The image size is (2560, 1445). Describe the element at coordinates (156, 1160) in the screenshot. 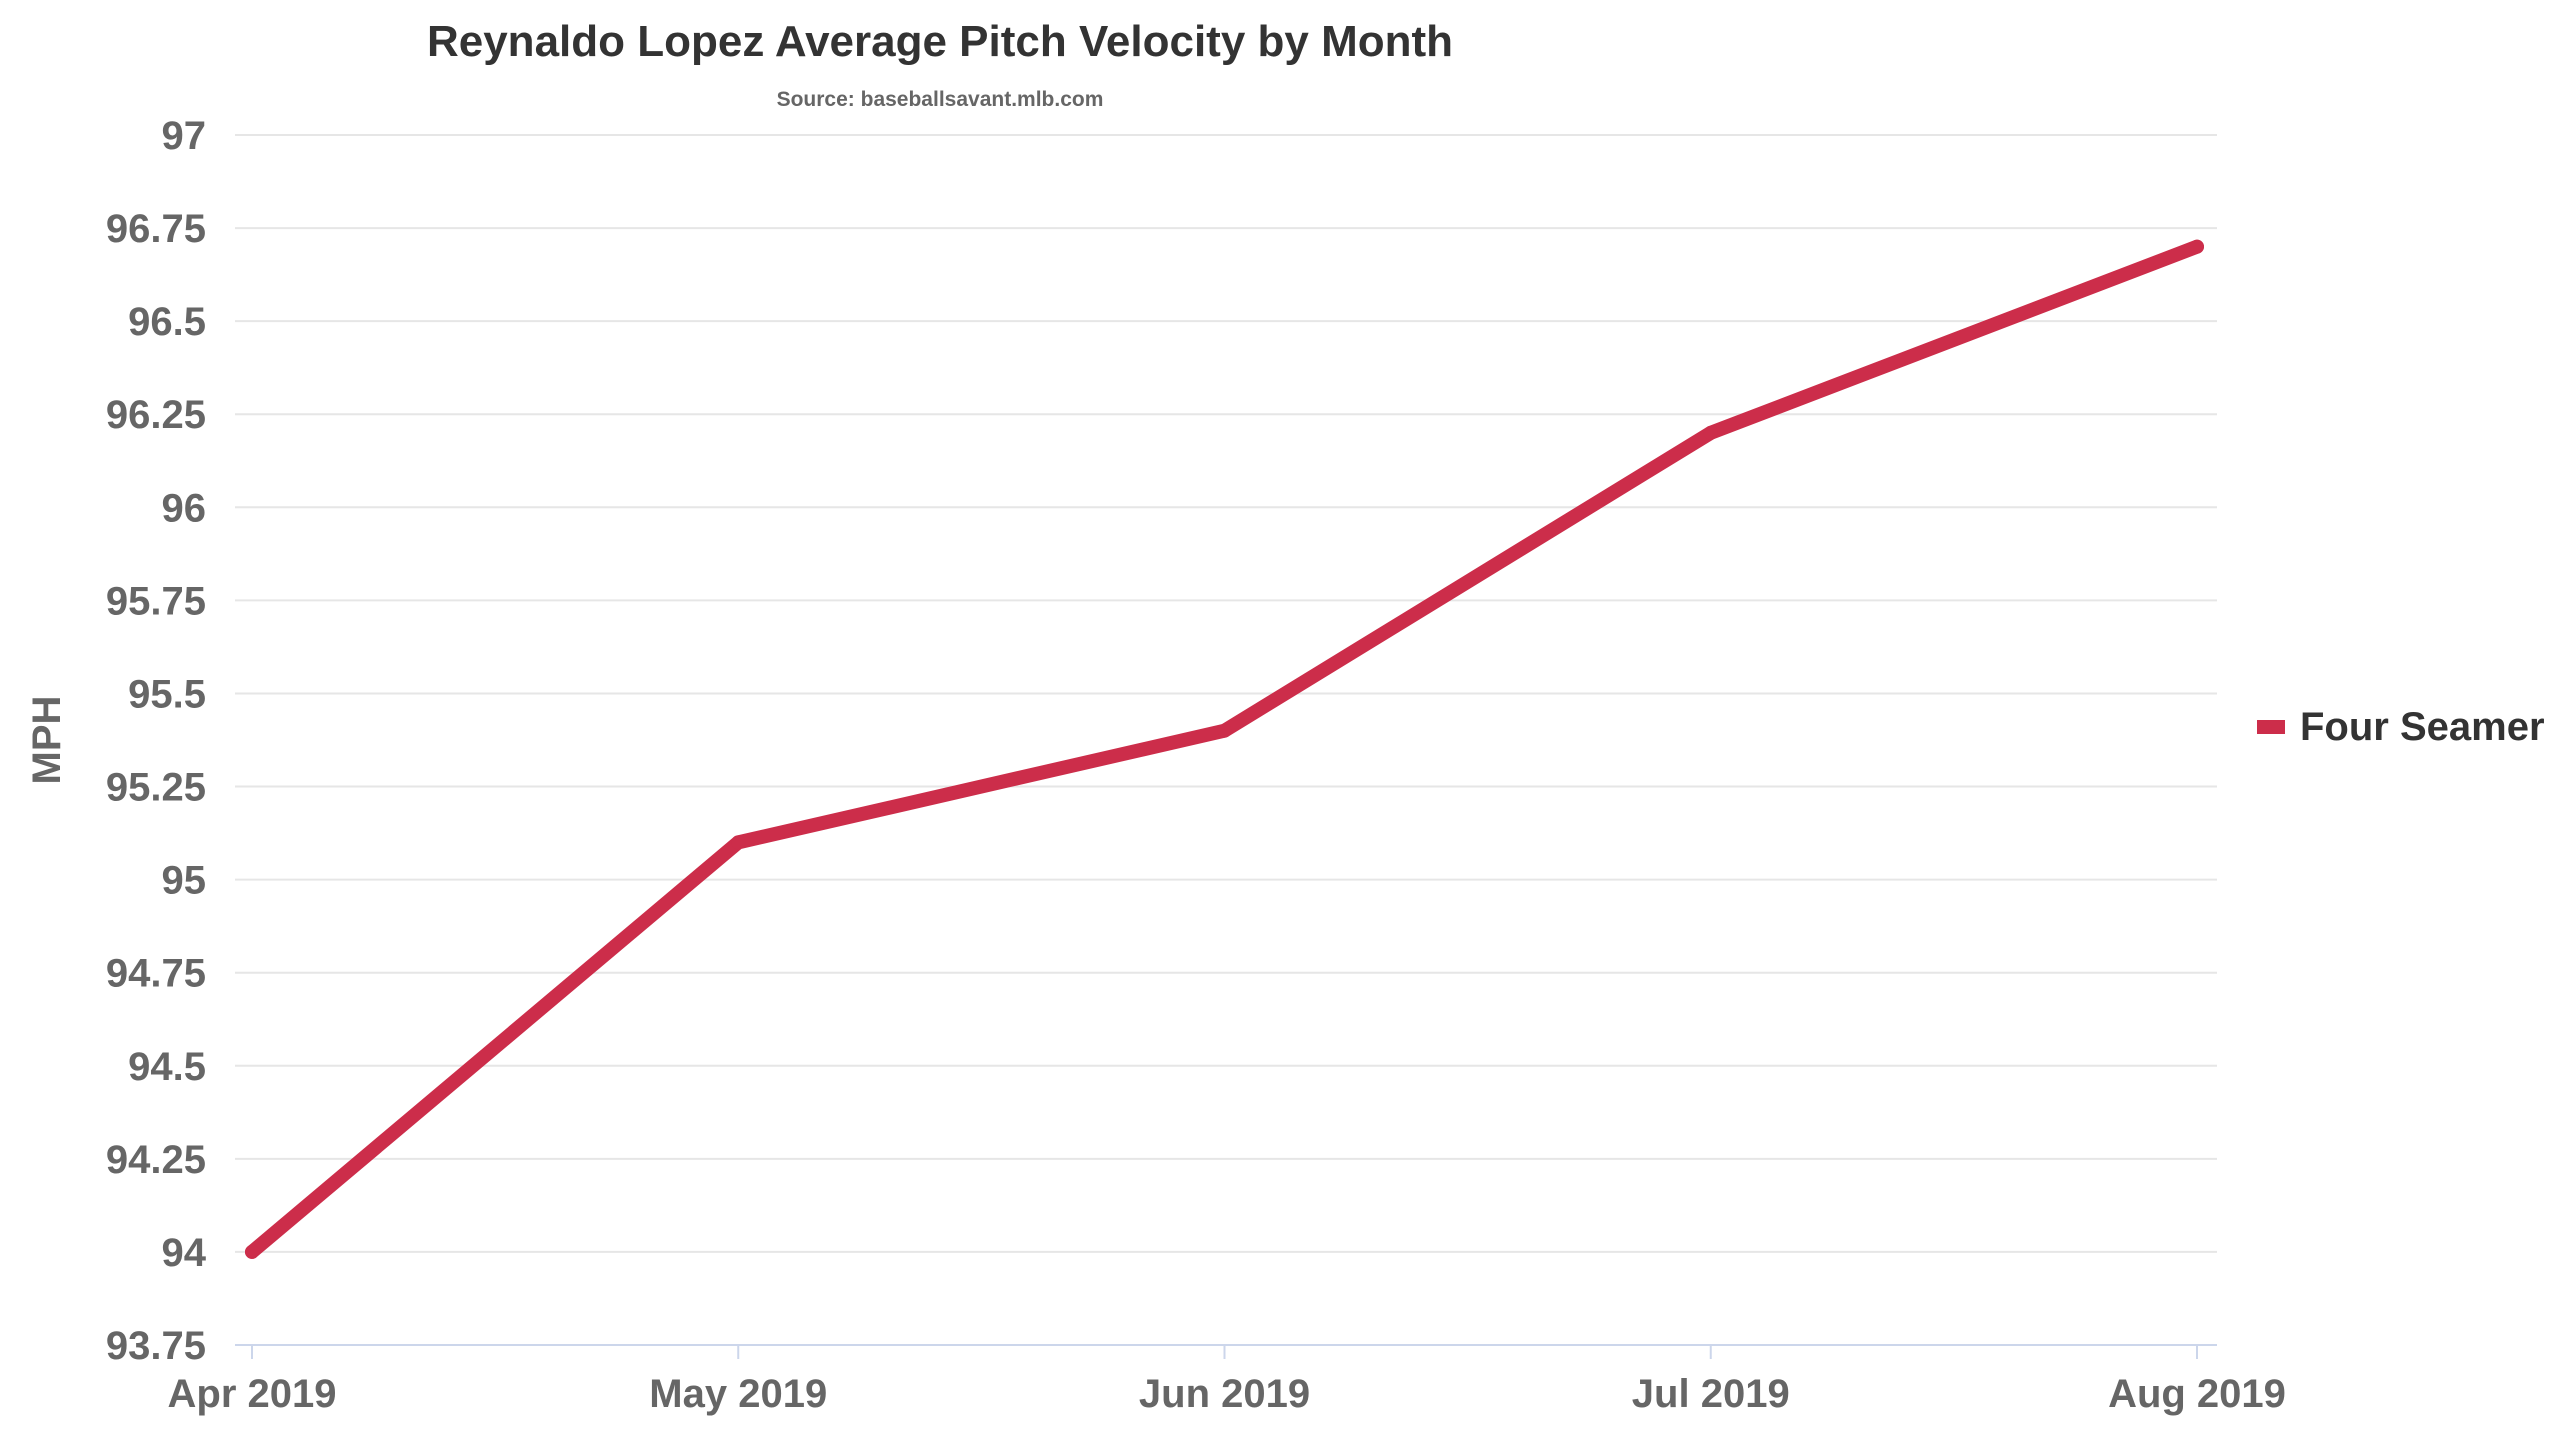

I see `y-tick-label: 94.25` at that location.